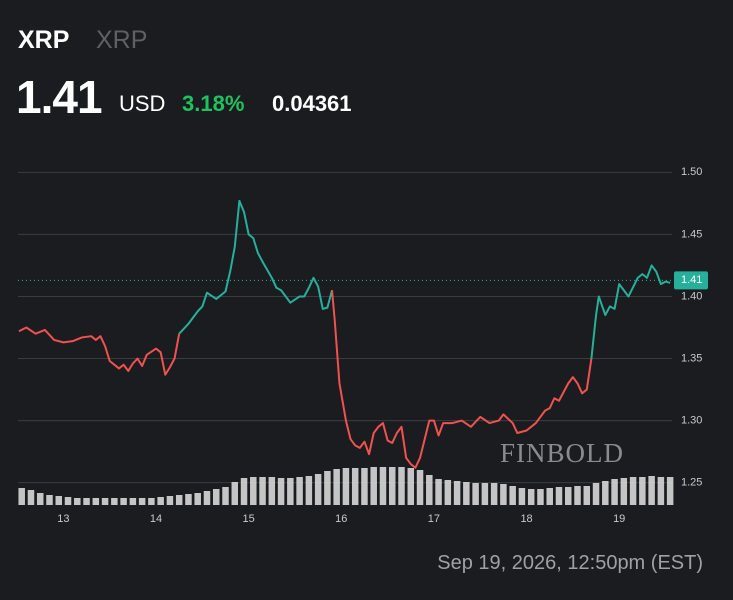 This screenshot has width=733, height=600. What do you see at coordinates (619, 519) in the screenshot?
I see `x-tick-label: 19` at bounding box center [619, 519].